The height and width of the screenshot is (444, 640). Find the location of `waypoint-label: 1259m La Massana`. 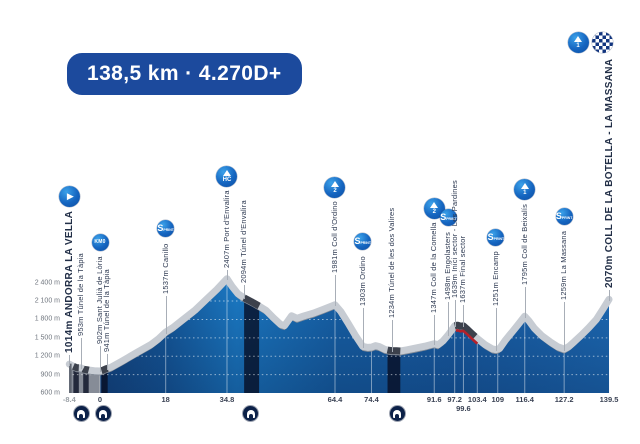

waypoint-label: 1259m La Massana is located at coordinates (564, 265).